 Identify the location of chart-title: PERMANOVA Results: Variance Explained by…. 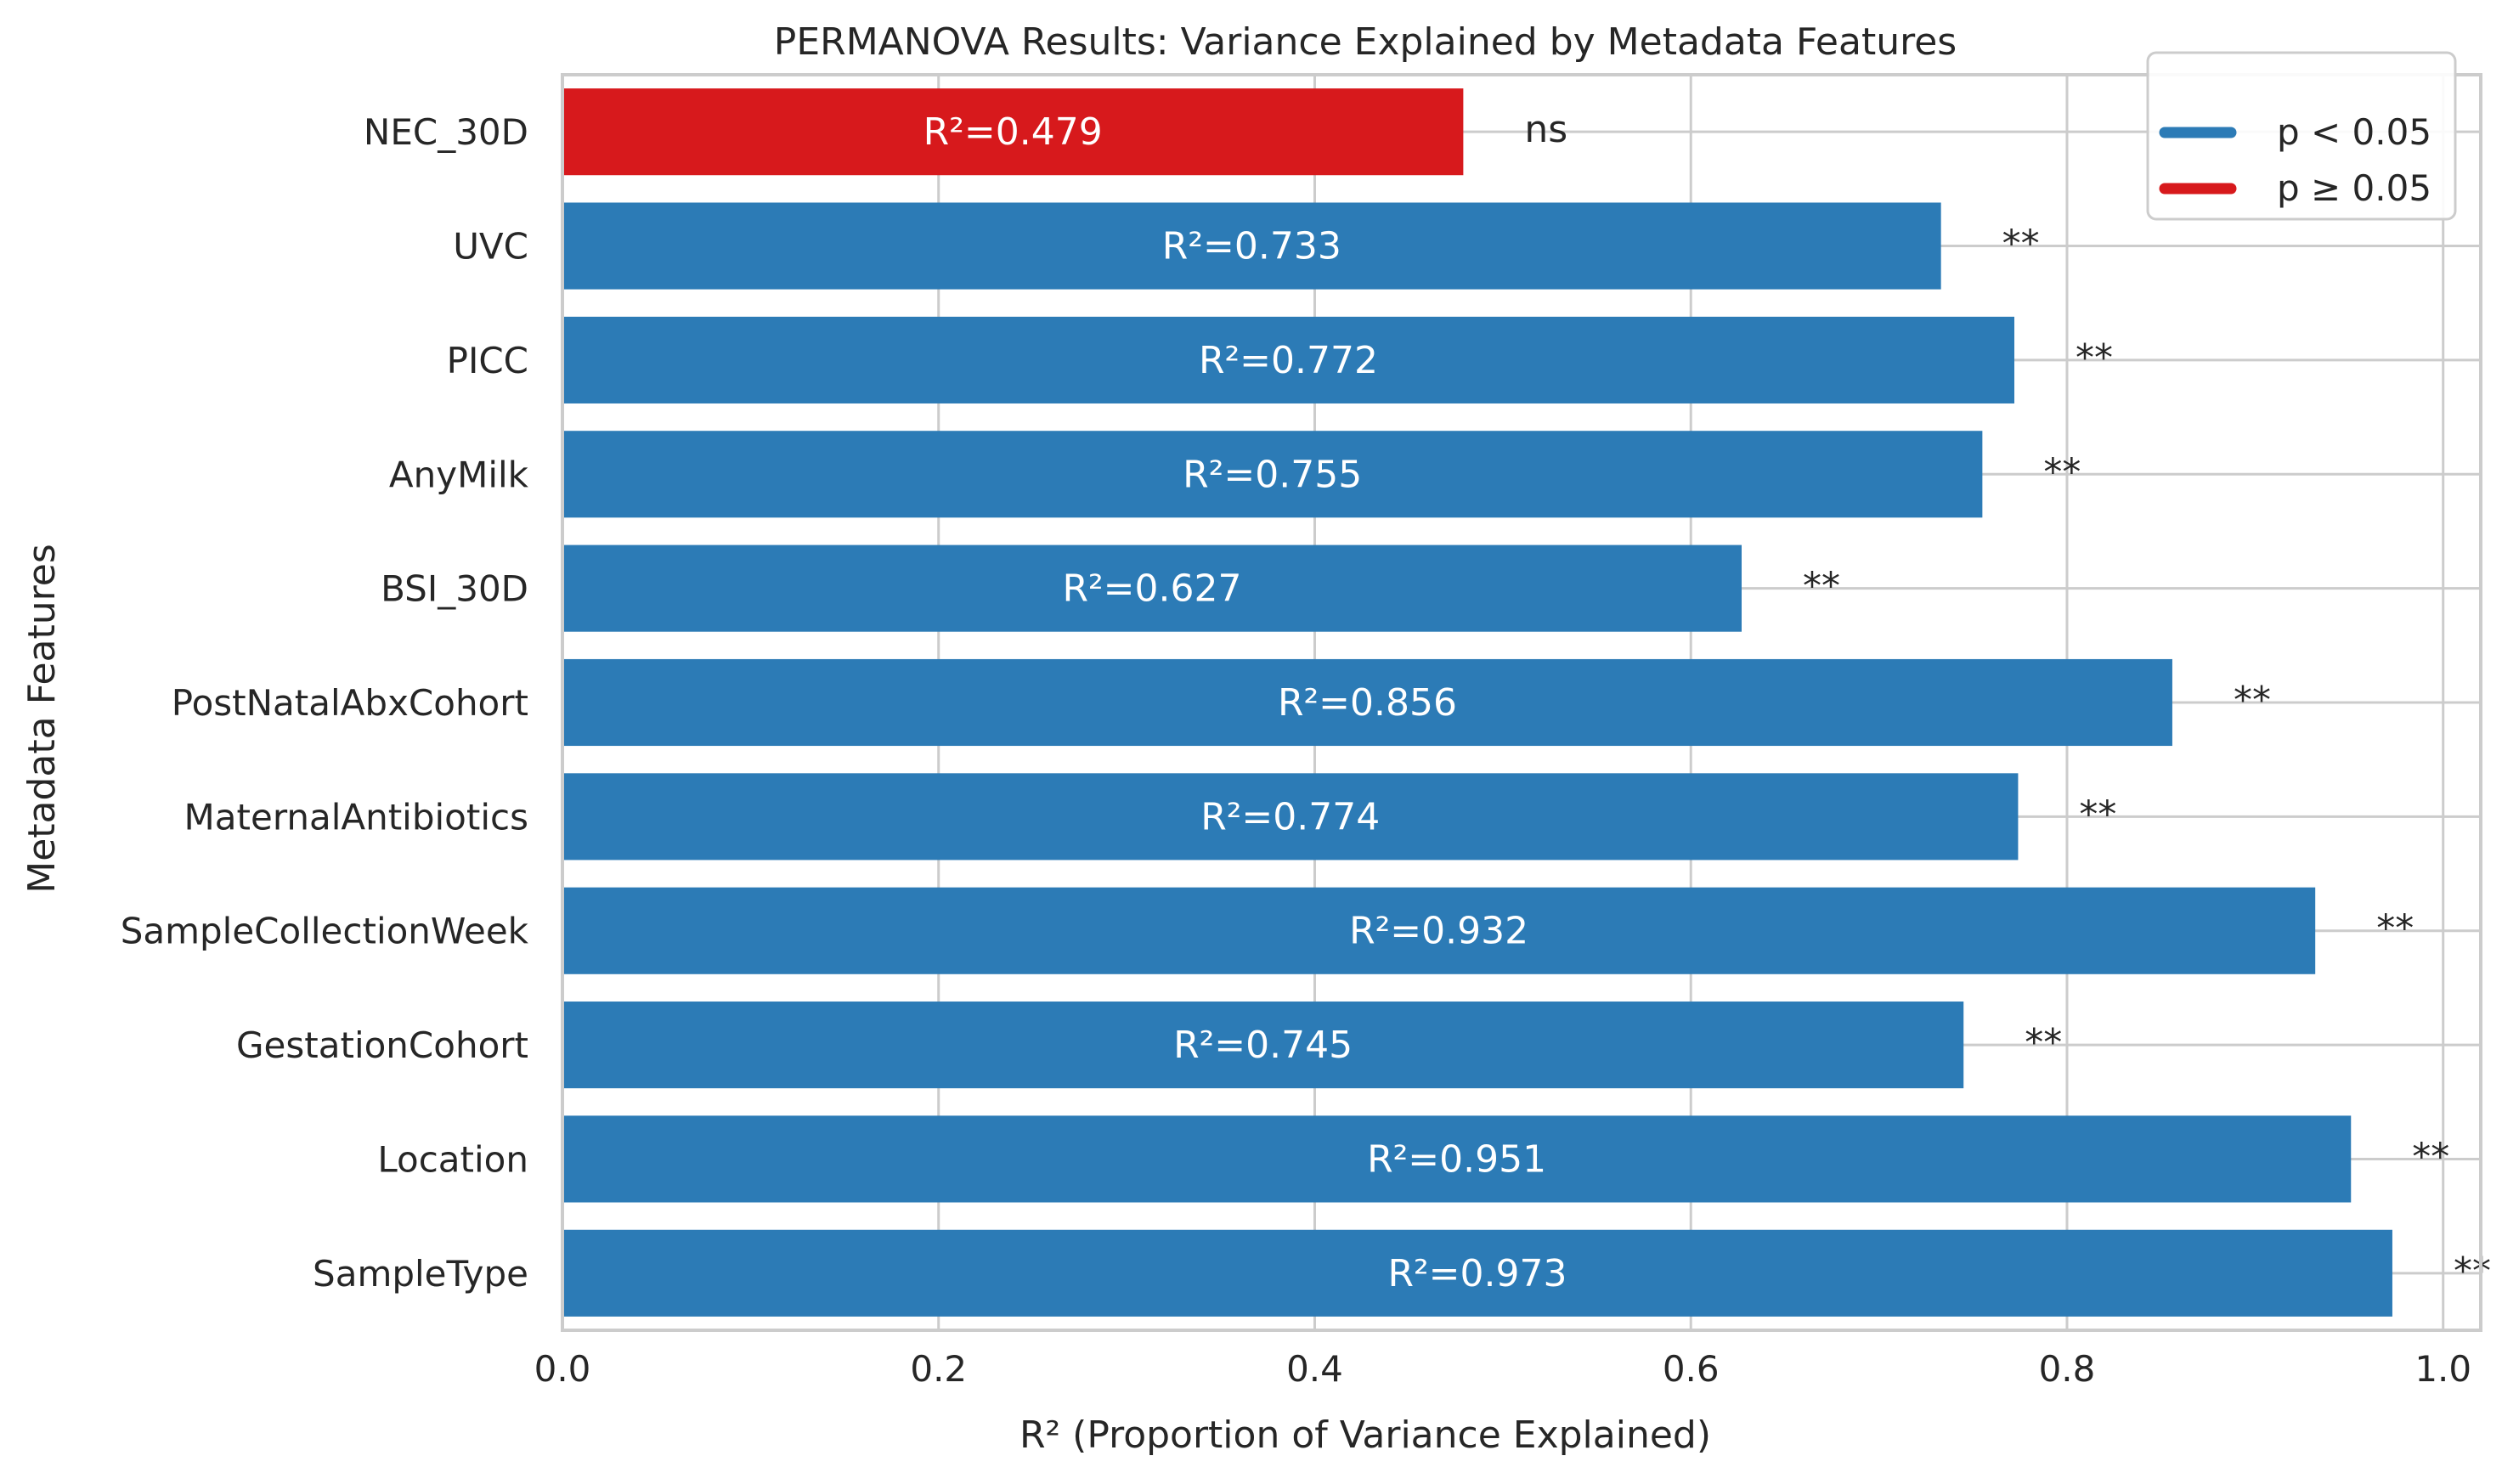
(1366, 42).